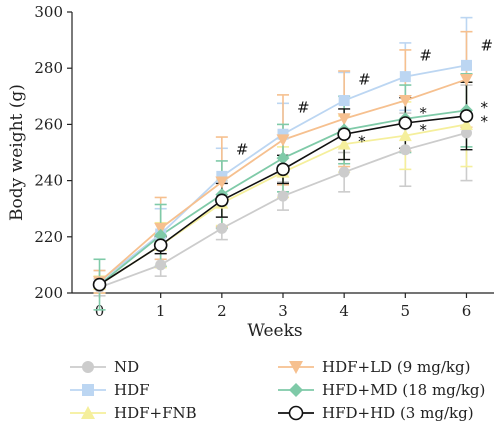  What do you see at coordinates (132, 390) in the screenshot?
I see `legend-label: HDF` at bounding box center [132, 390].